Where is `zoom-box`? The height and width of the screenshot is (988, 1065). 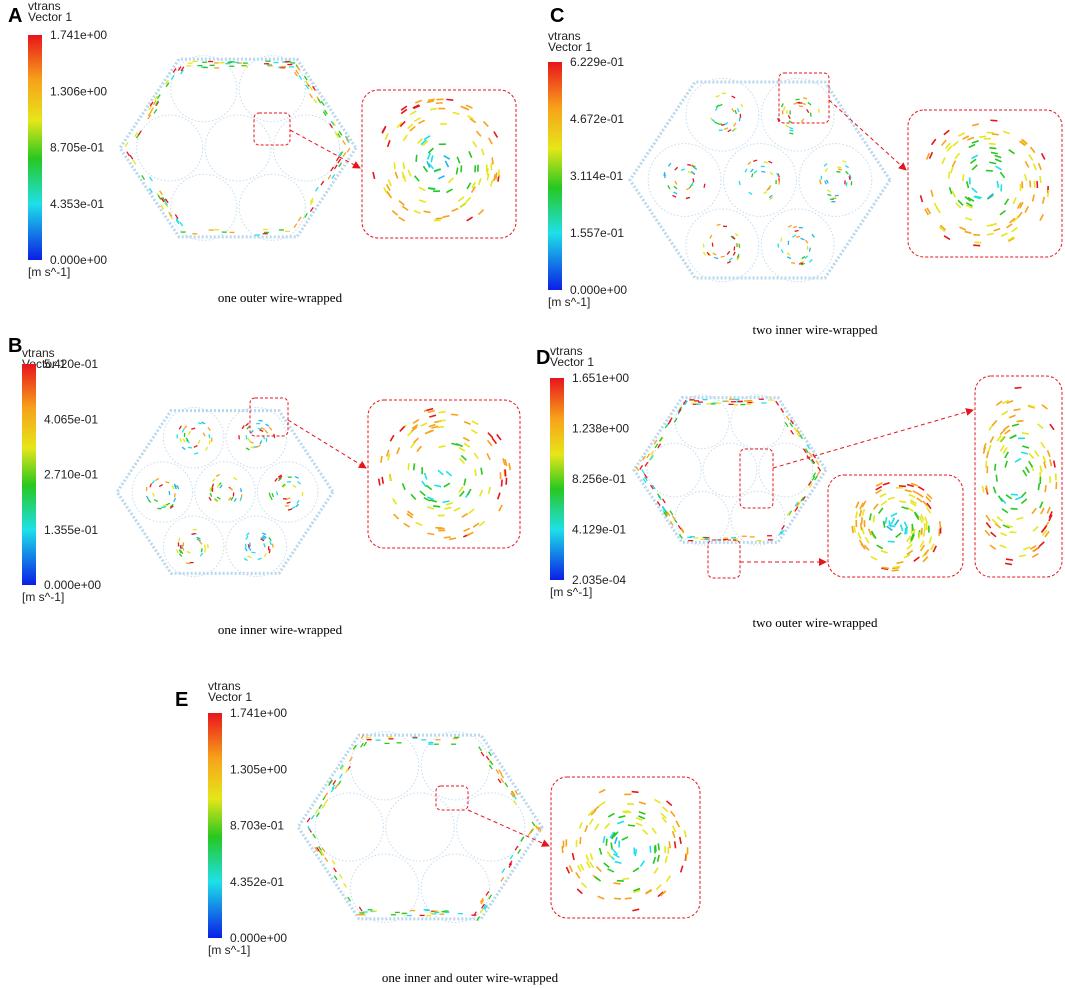 zoom-box is located at coordinates (272, 129).